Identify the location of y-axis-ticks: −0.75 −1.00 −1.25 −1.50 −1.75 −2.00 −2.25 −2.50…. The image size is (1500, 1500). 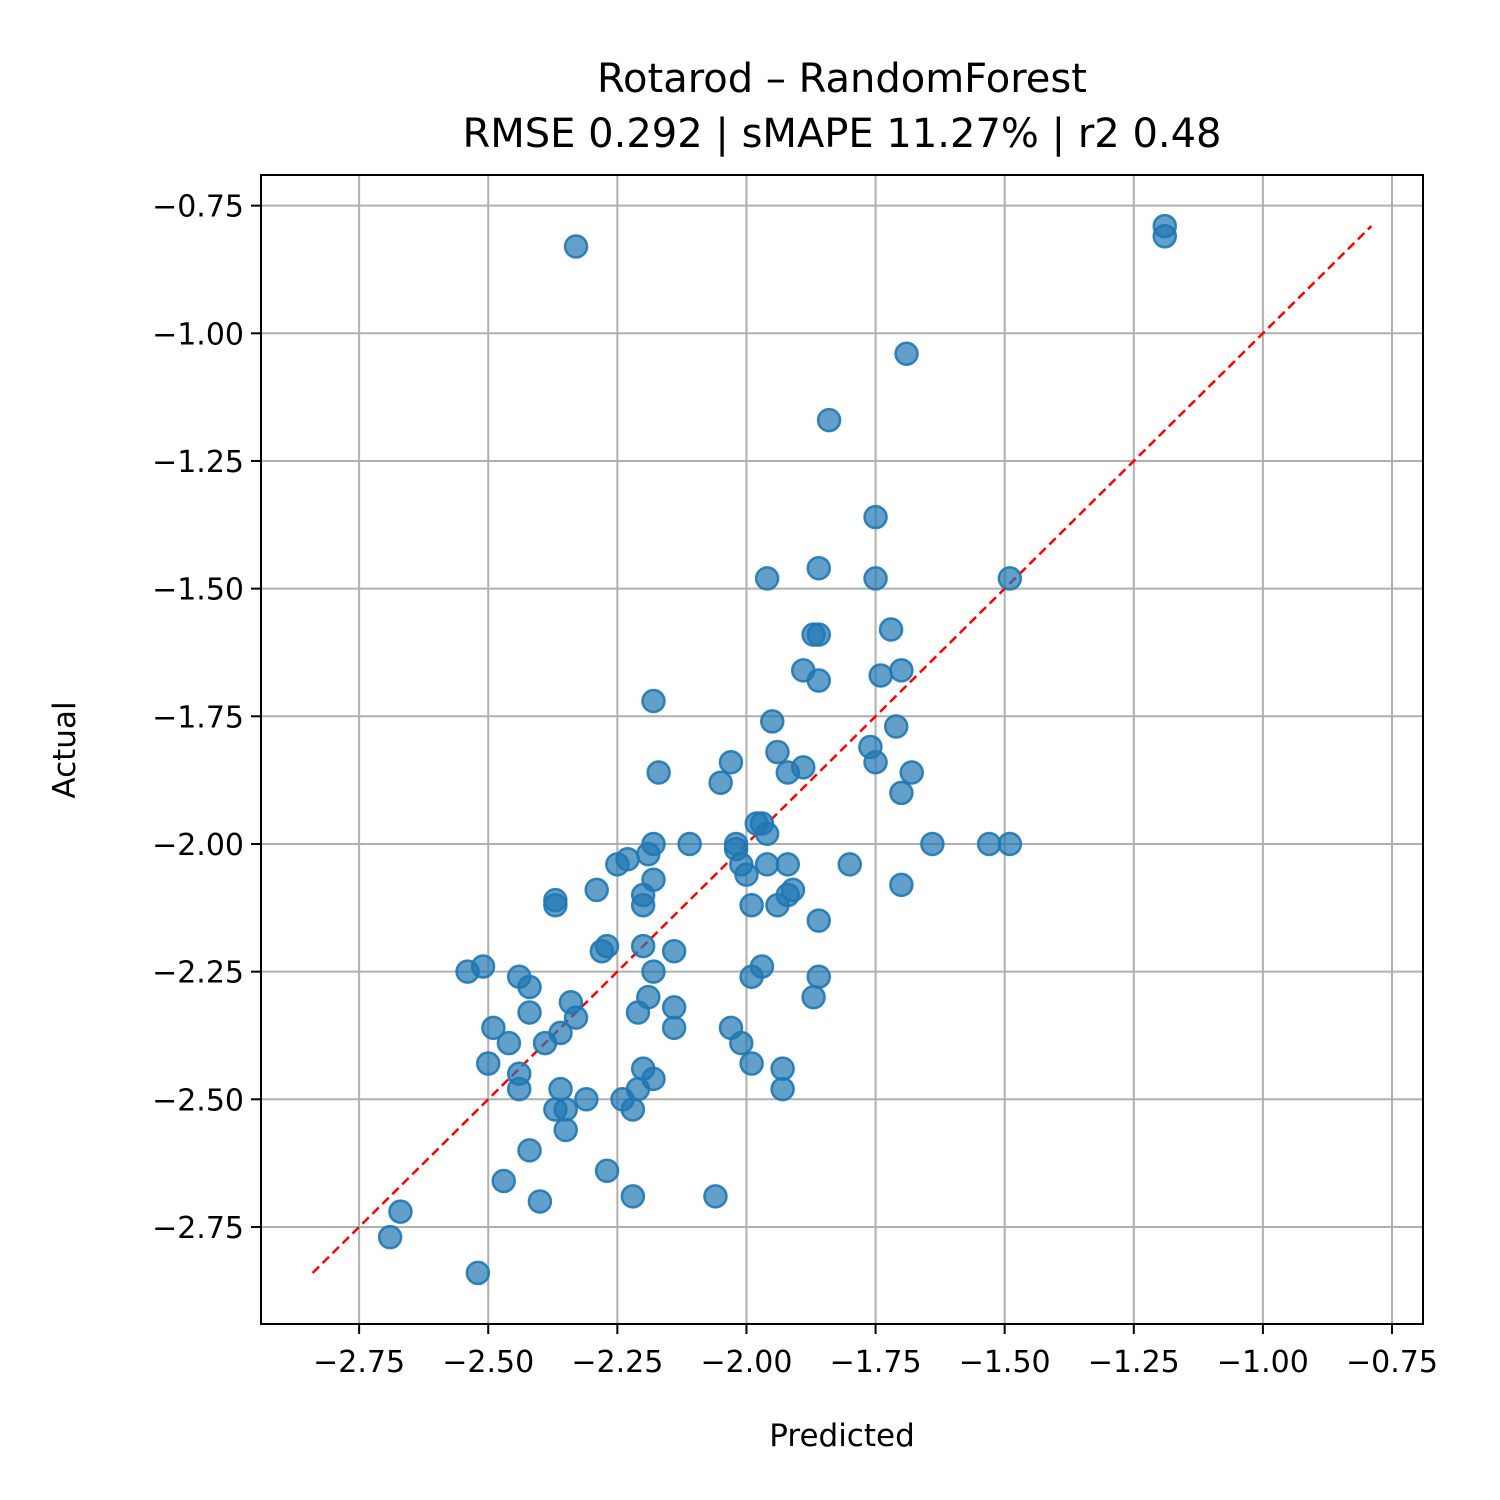
(206, 718).